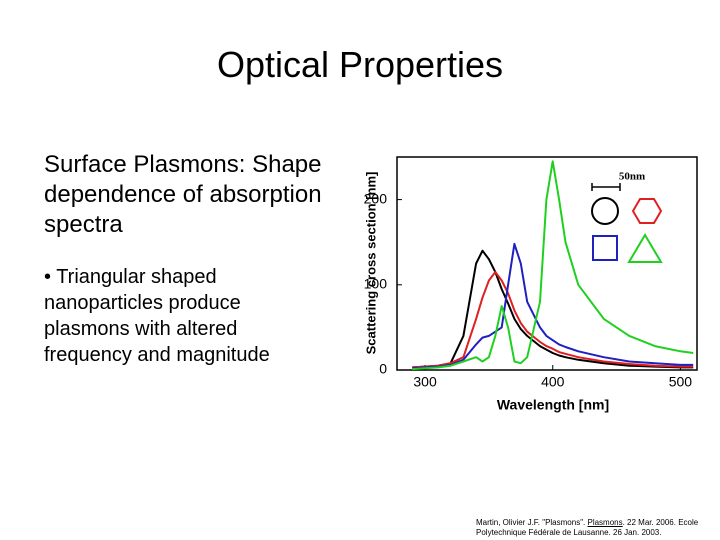  Describe the element at coordinates (553, 405) in the screenshot. I see `x-axis-label: Wavelength [nm]` at that location.